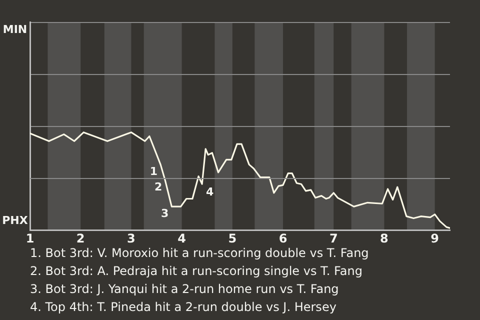 This screenshot has width=480, height=320. What do you see at coordinates (185, 289) in the screenshot?
I see `text: 3. Bot 3rd: J. Yanqui hit a 2-run home run vs T. Fang` at bounding box center [185, 289].